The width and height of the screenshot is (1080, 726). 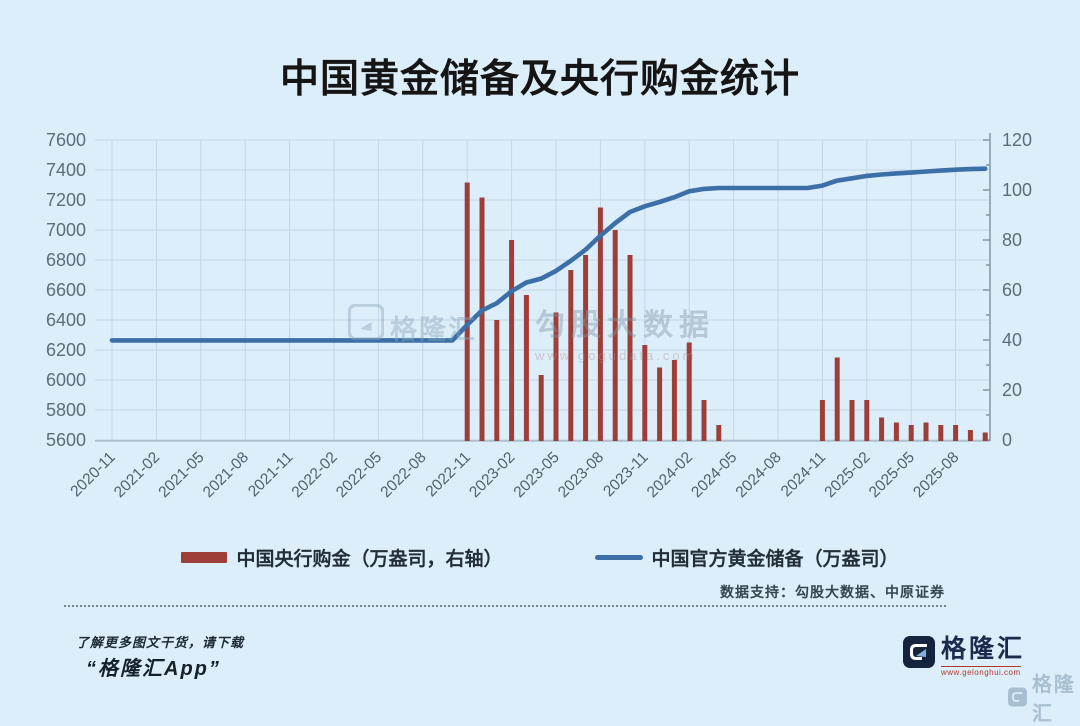 What do you see at coordinates (987, 287) in the screenshot?
I see `right-axis` at bounding box center [987, 287].